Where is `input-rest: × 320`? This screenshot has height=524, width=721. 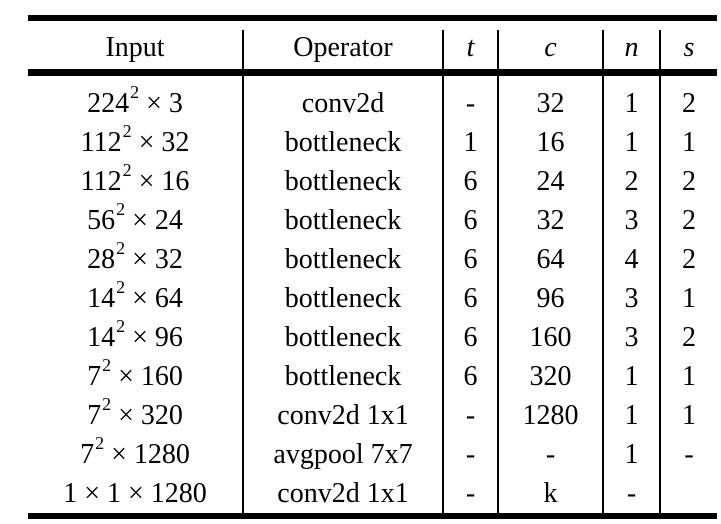 input-rest: × 320 is located at coordinates (147, 415).